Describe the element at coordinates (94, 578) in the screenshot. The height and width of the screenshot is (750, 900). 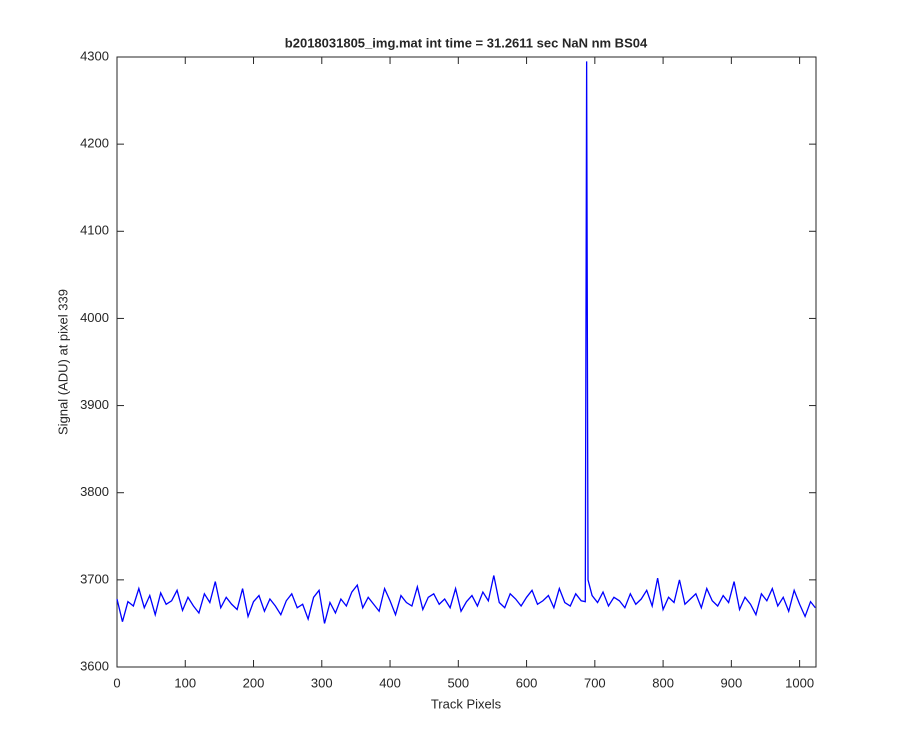
I see `y-tick-label: 3700` at that location.